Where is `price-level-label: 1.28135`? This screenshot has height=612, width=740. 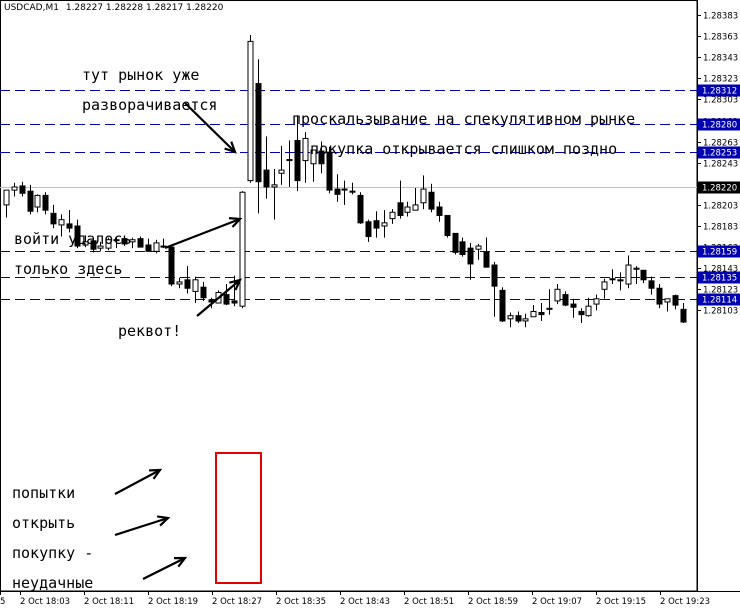
price-level-label: 1.28135 is located at coordinates (719, 279).